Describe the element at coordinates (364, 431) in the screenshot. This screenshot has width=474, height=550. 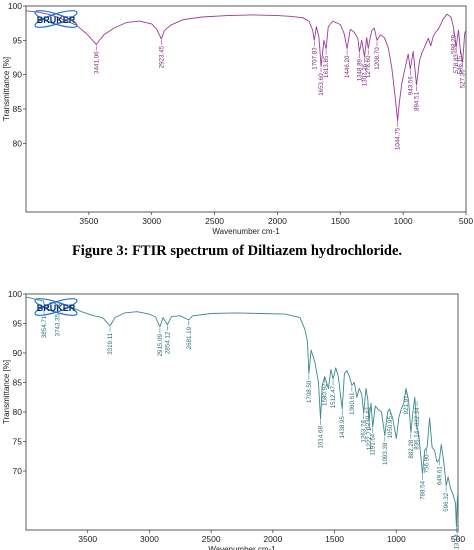
I see `peak-label: 1263.78` at that location.